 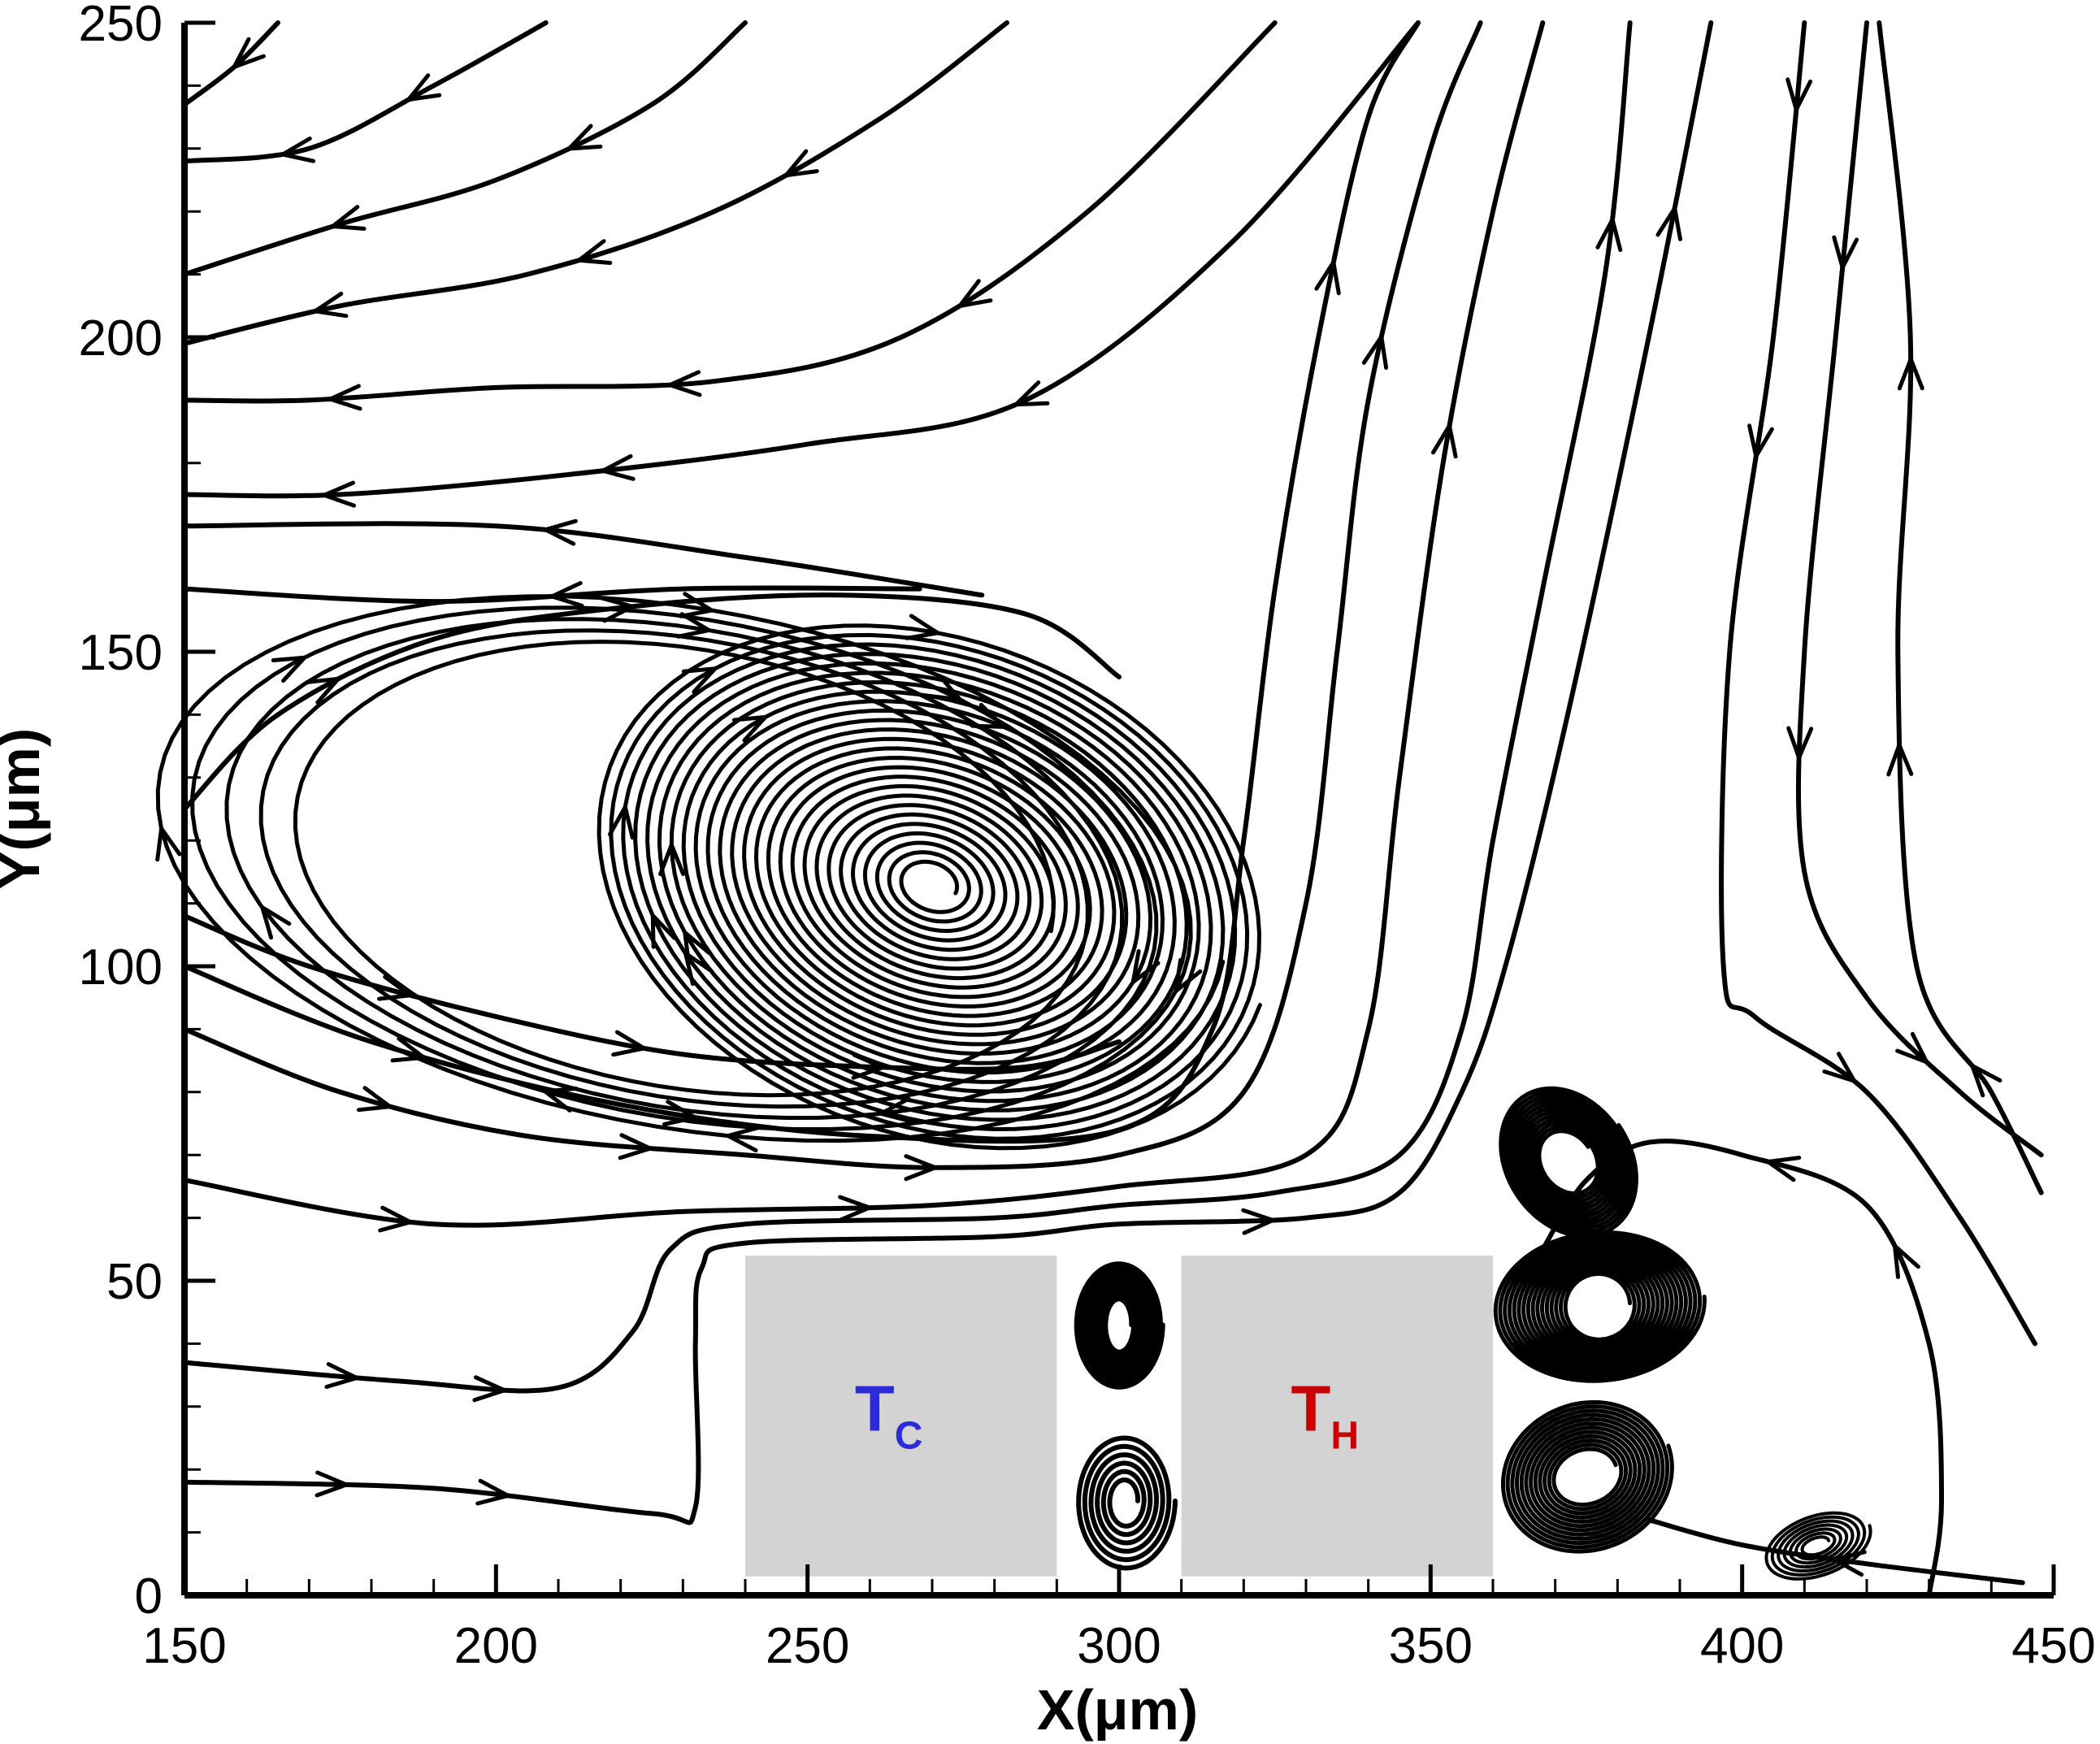 I want to click on x-tick-label: 300, so click(x=1119, y=1646).